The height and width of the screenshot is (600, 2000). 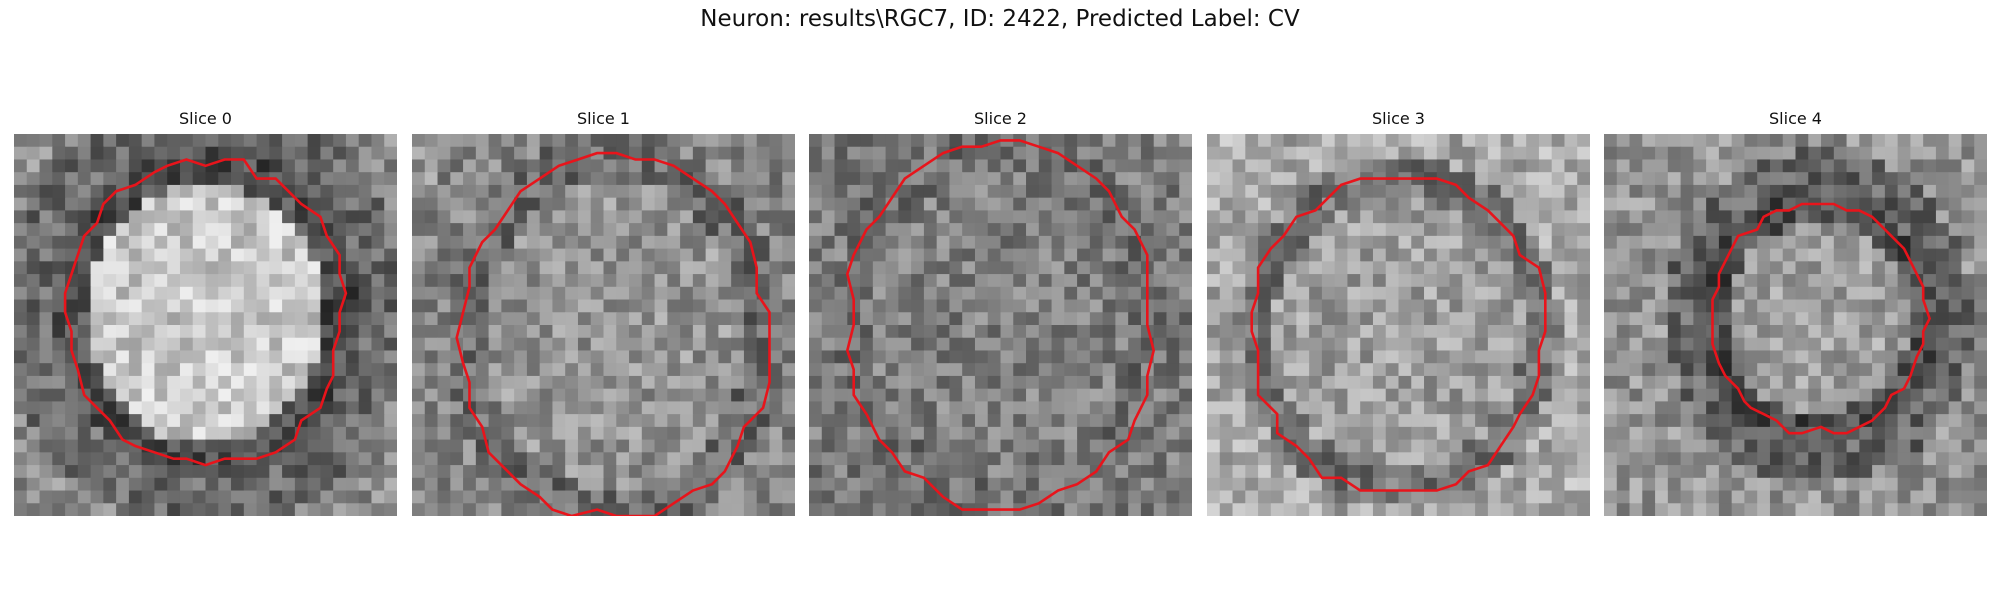 I want to click on slice-title: Slice 1, so click(x=603, y=118).